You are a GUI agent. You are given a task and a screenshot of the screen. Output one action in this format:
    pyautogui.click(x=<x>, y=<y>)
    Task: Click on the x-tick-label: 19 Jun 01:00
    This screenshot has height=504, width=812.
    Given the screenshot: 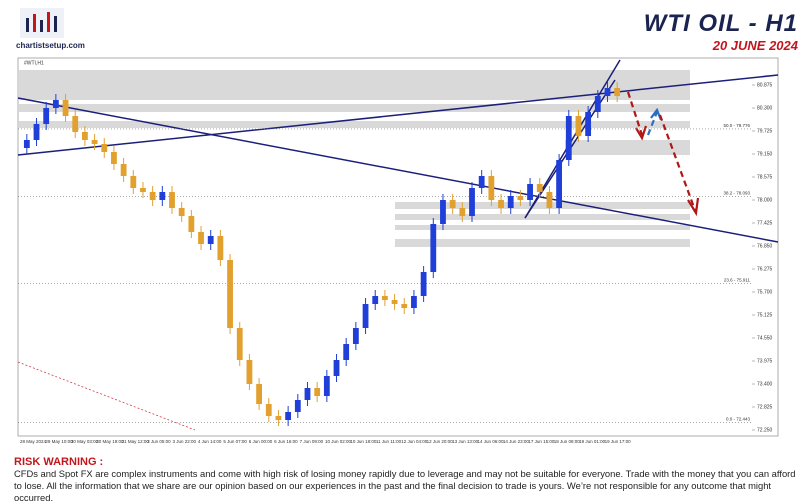 What is the action you would take?
    pyautogui.click(x=592, y=441)
    